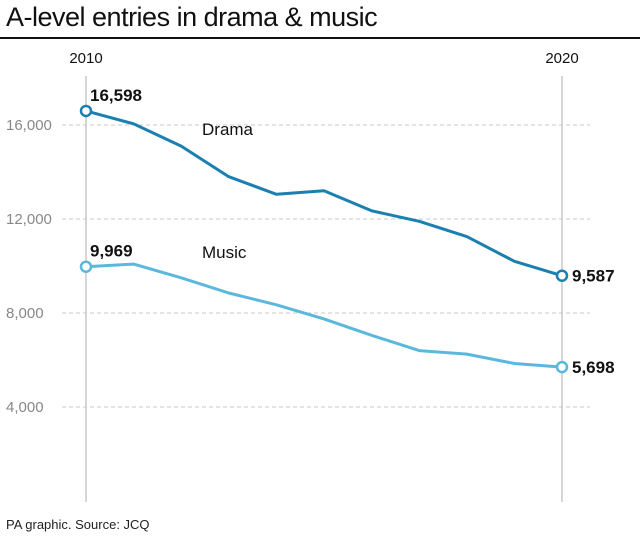  What do you see at coordinates (224, 252) in the screenshot?
I see `series-label-music: Music` at bounding box center [224, 252].